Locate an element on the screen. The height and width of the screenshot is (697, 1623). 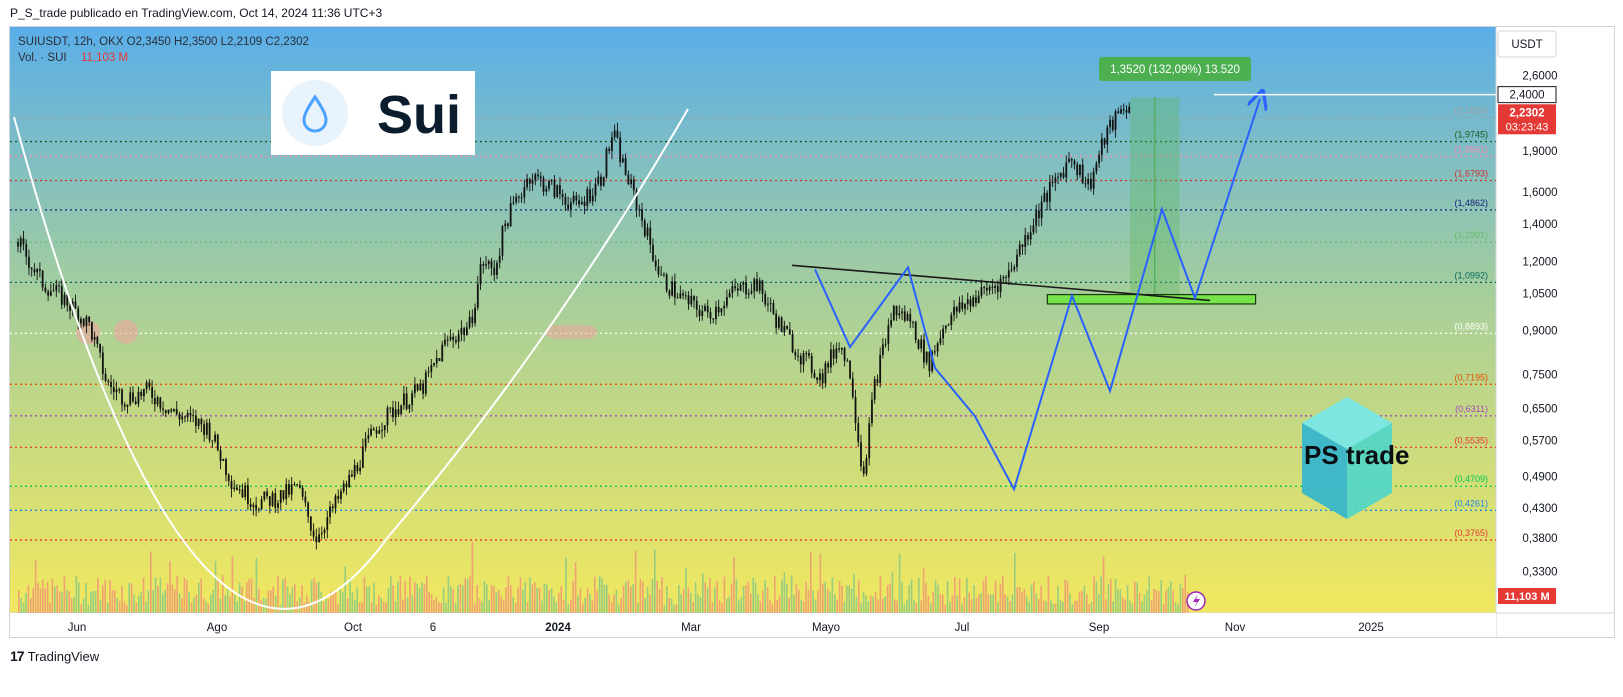
current-price-box is located at coordinates (1527, 119).